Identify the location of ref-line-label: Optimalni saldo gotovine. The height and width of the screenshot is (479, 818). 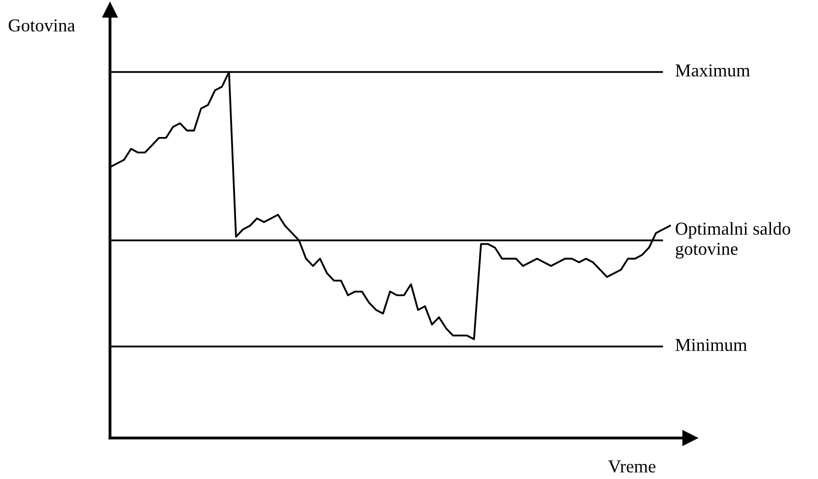
(733, 240).